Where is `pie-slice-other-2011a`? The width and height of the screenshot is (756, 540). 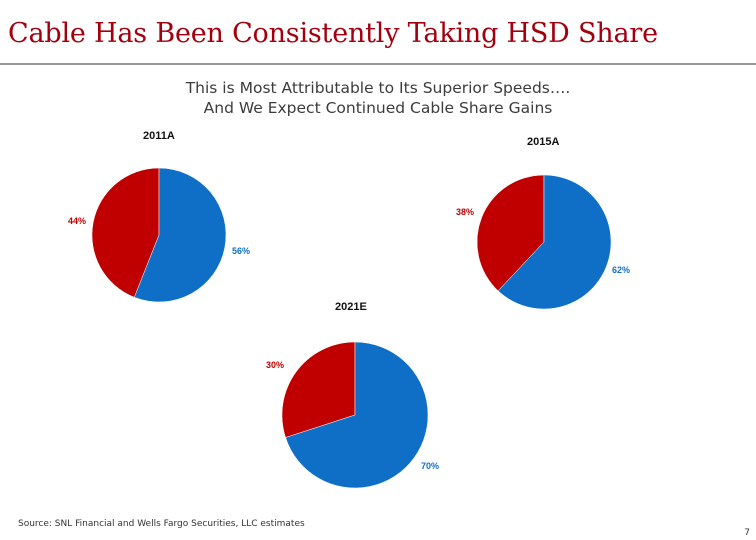 pie-slice-other-2011a is located at coordinates (125, 232).